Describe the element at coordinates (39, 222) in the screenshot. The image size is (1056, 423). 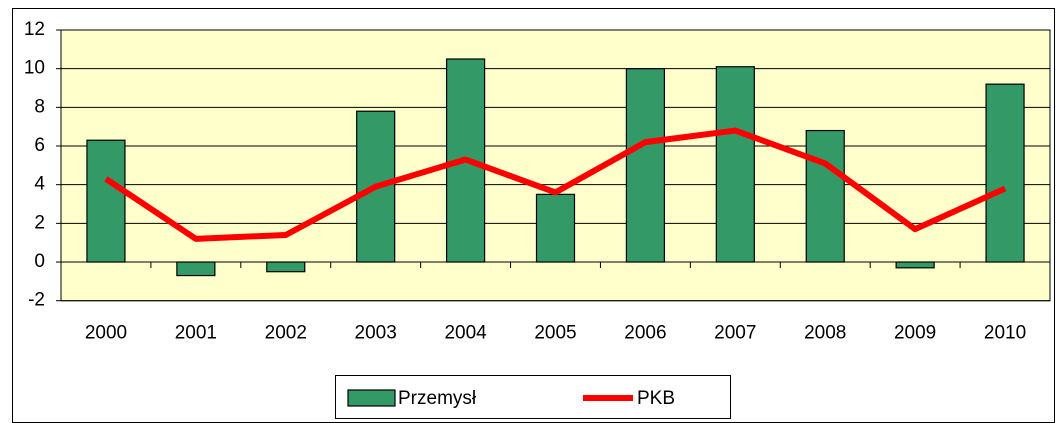
I see `y-tick-label: 2` at that location.